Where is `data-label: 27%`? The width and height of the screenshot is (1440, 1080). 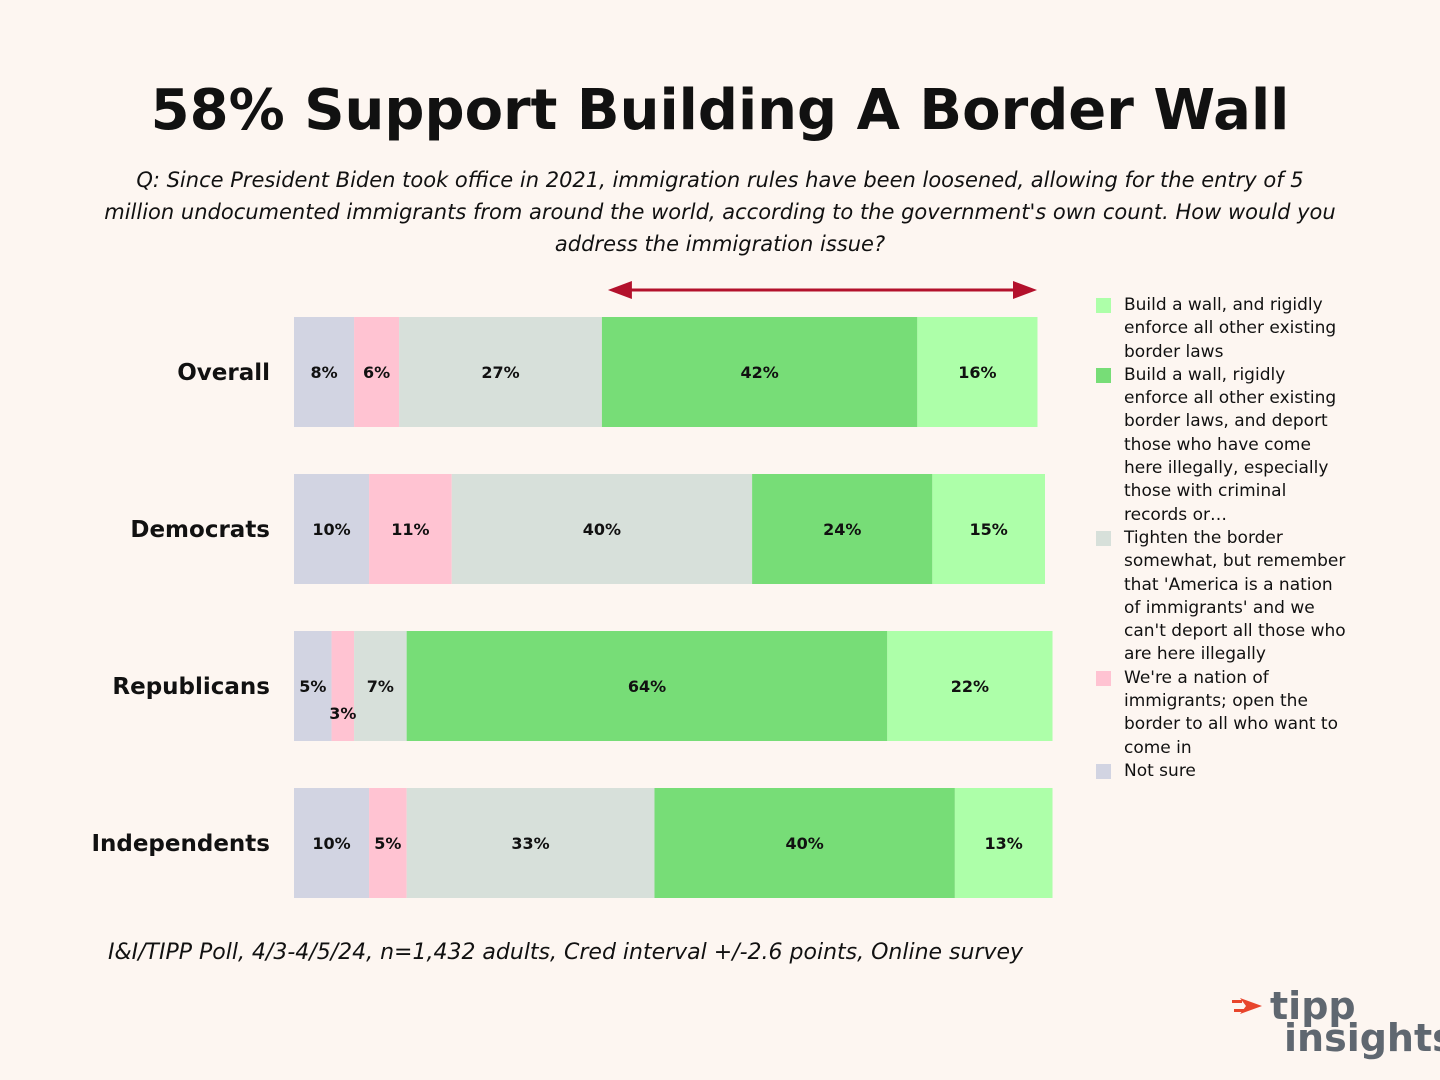 data-label: 27% is located at coordinates (500, 372).